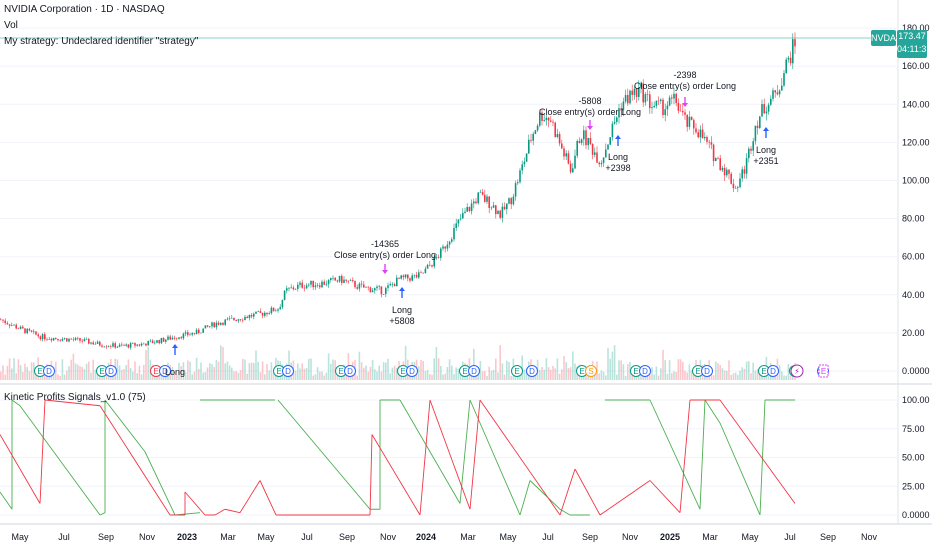  Describe the element at coordinates (75, 397) in the screenshot. I see `indicator-title: Kinetic Profits Signals_v1.0 (75)` at that location.